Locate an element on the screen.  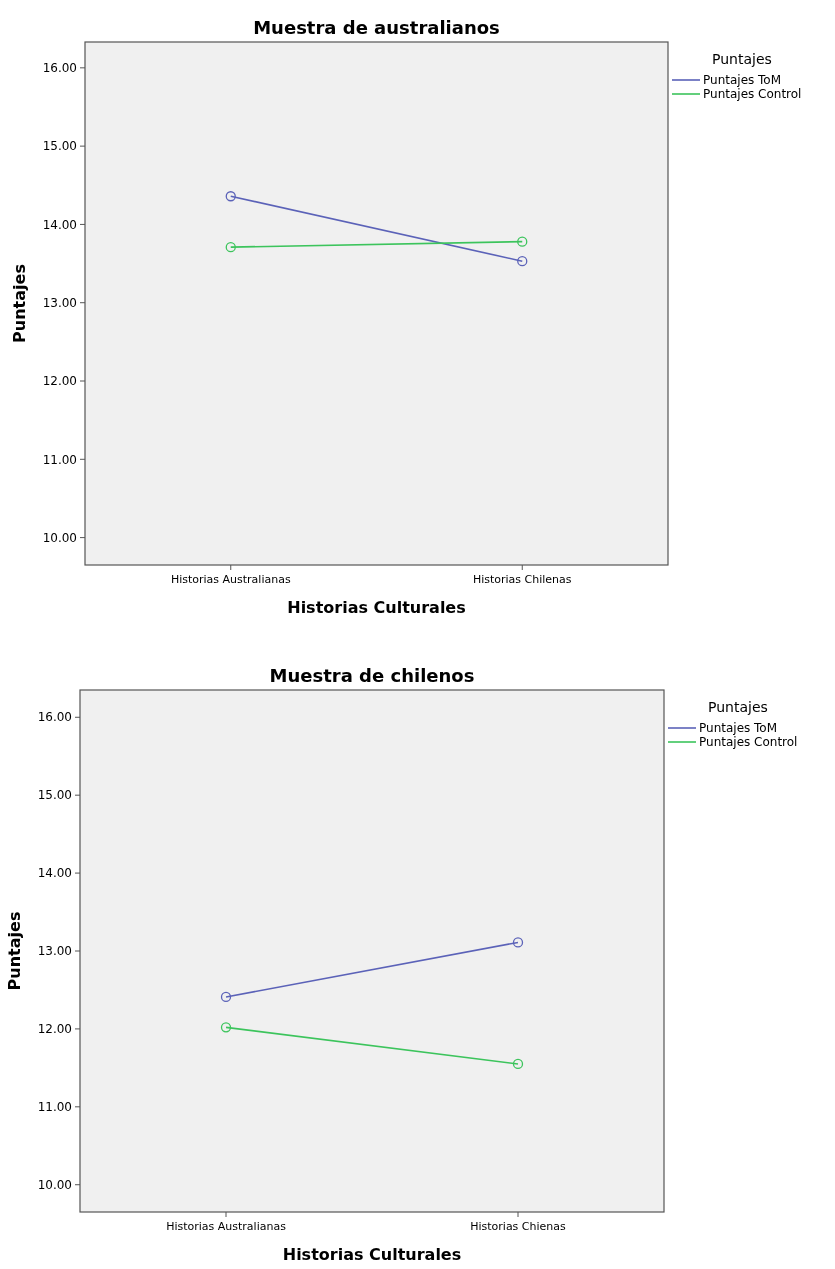
chart-title: Muestra de australianos is located at coordinates (376, 27).